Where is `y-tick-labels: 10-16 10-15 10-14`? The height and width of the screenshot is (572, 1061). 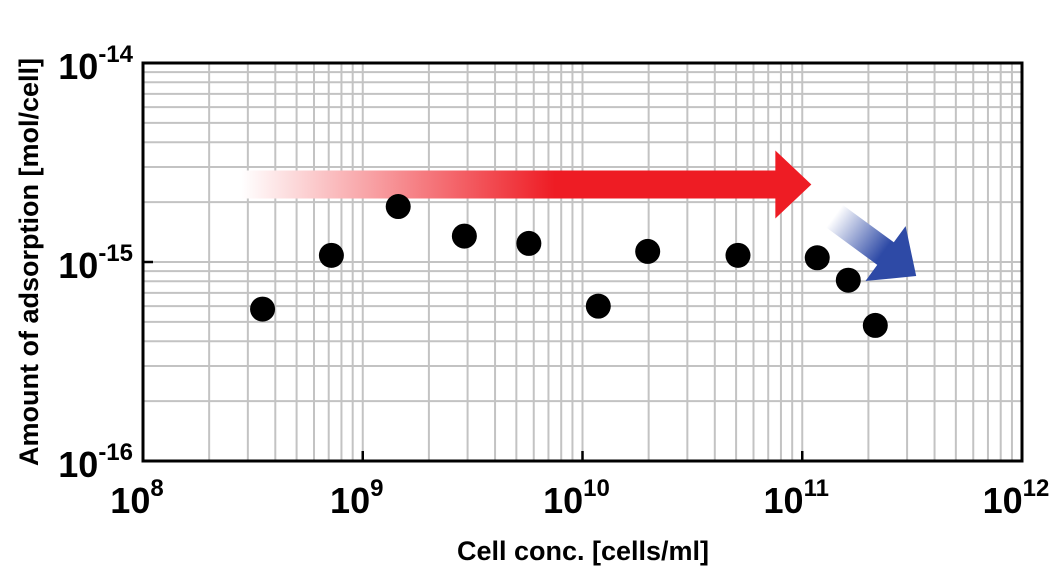
y-tick-labels: 10-16 10-15 10-14 is located at coordinates (95, 263).